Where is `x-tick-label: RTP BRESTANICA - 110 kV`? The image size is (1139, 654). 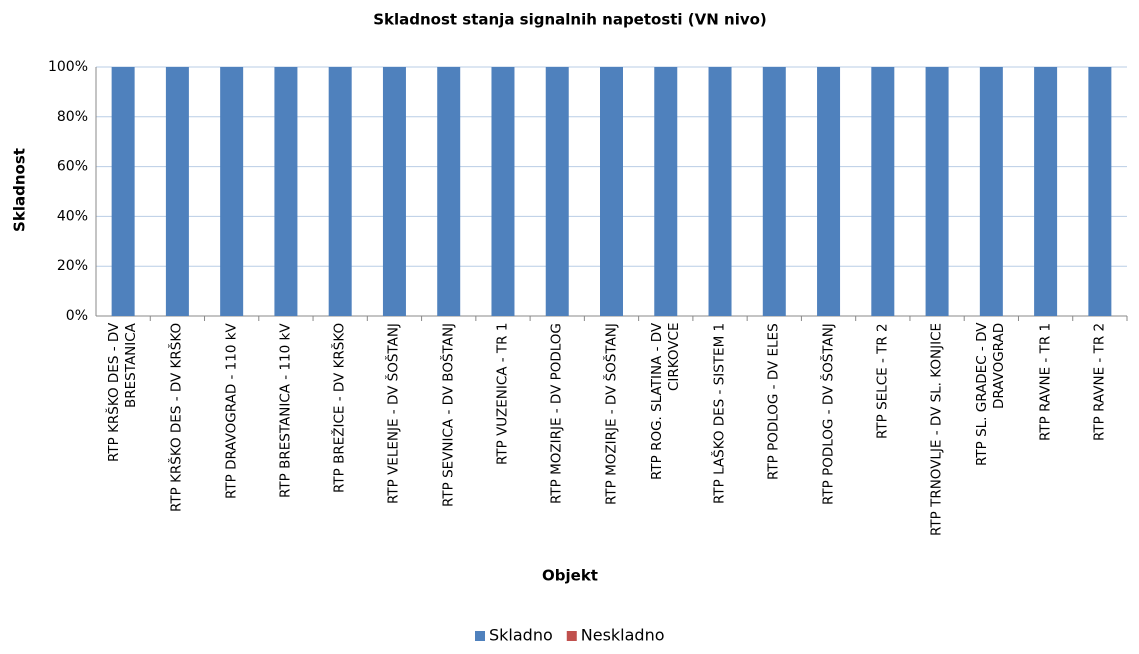
x-tick-label: RTP BRESTANICA - 110 kV is located at coordinates (285, 410).